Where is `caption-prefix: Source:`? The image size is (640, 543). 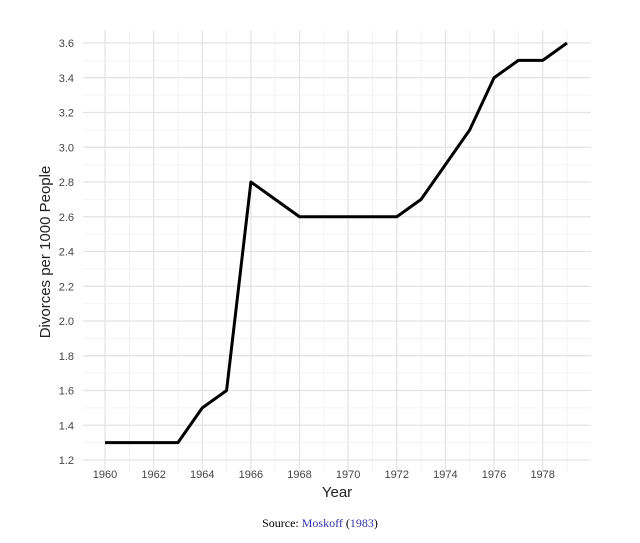 caption-prefix: Source: is located at coordinates (280, 523).